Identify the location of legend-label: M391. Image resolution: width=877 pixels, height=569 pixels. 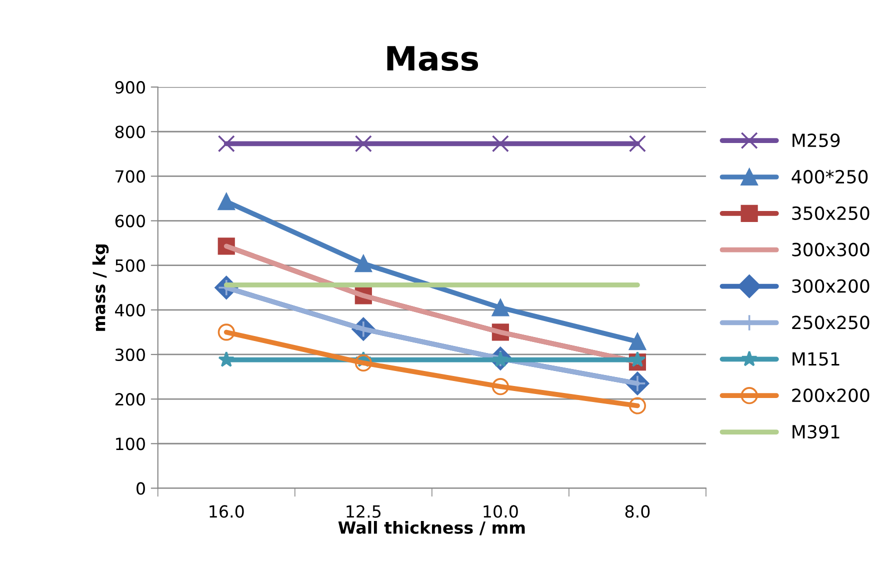
(816, 431).